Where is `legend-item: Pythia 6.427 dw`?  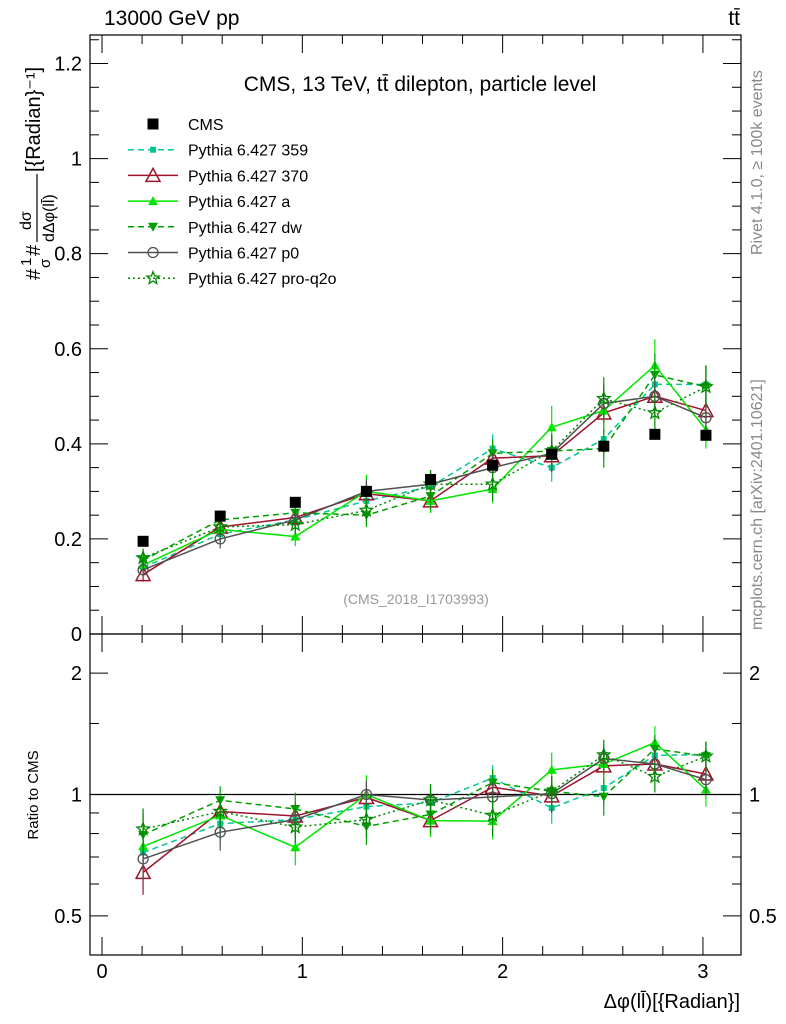 legend-item: Pythia 6.427 dw is located at coordinates (215, 228).